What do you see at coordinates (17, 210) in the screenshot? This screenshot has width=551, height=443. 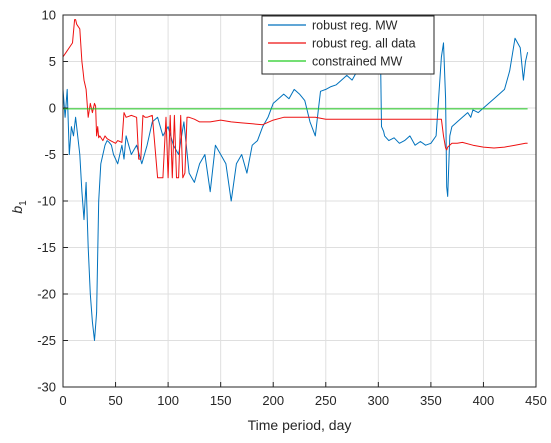 I see `y-axis-label-base: b` at bounding box center [17, 210].